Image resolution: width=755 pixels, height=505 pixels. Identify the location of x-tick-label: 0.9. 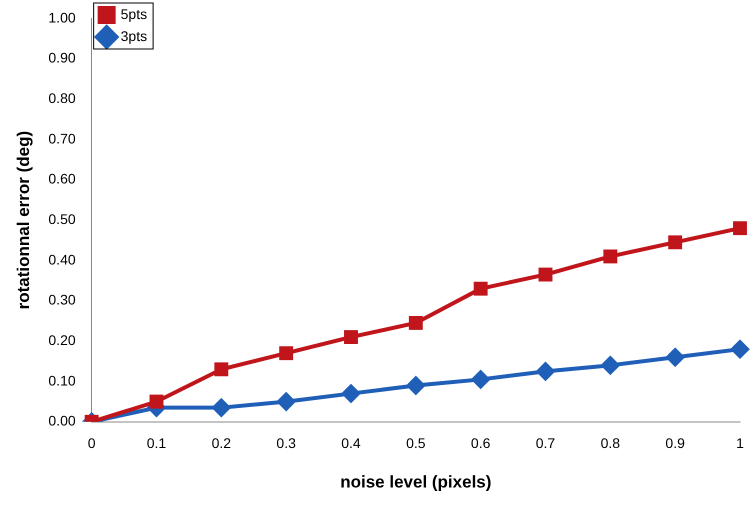
(675, 443).